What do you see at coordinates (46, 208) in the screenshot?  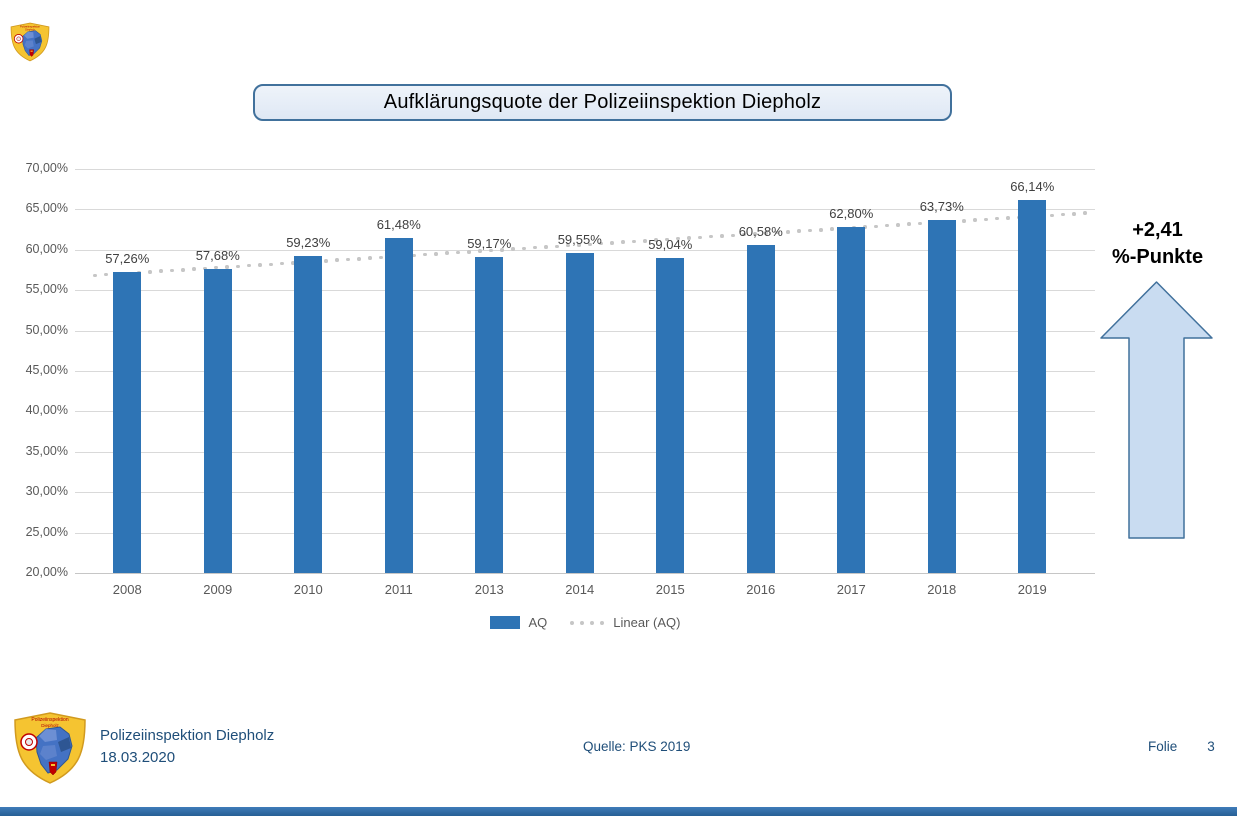 I see `y-axis-tick-label: 65,00%` at bounding box center [46, 208].